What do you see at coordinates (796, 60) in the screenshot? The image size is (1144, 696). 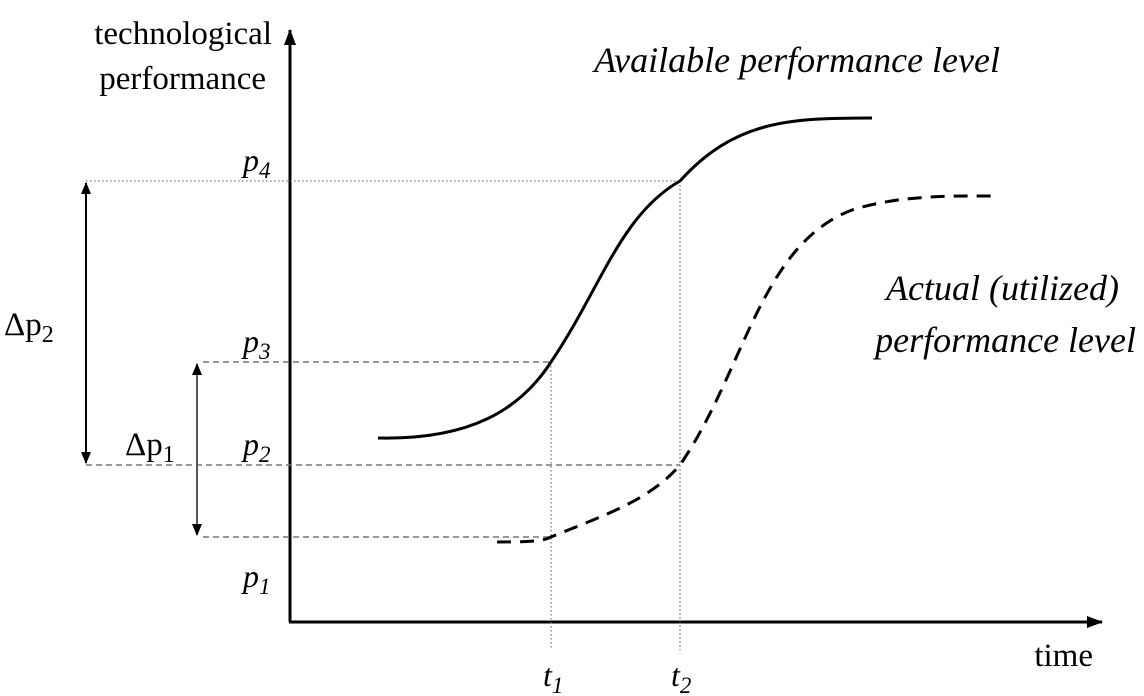 I see `available-curve-label: Available performance level` at bounding box center [796, 60].